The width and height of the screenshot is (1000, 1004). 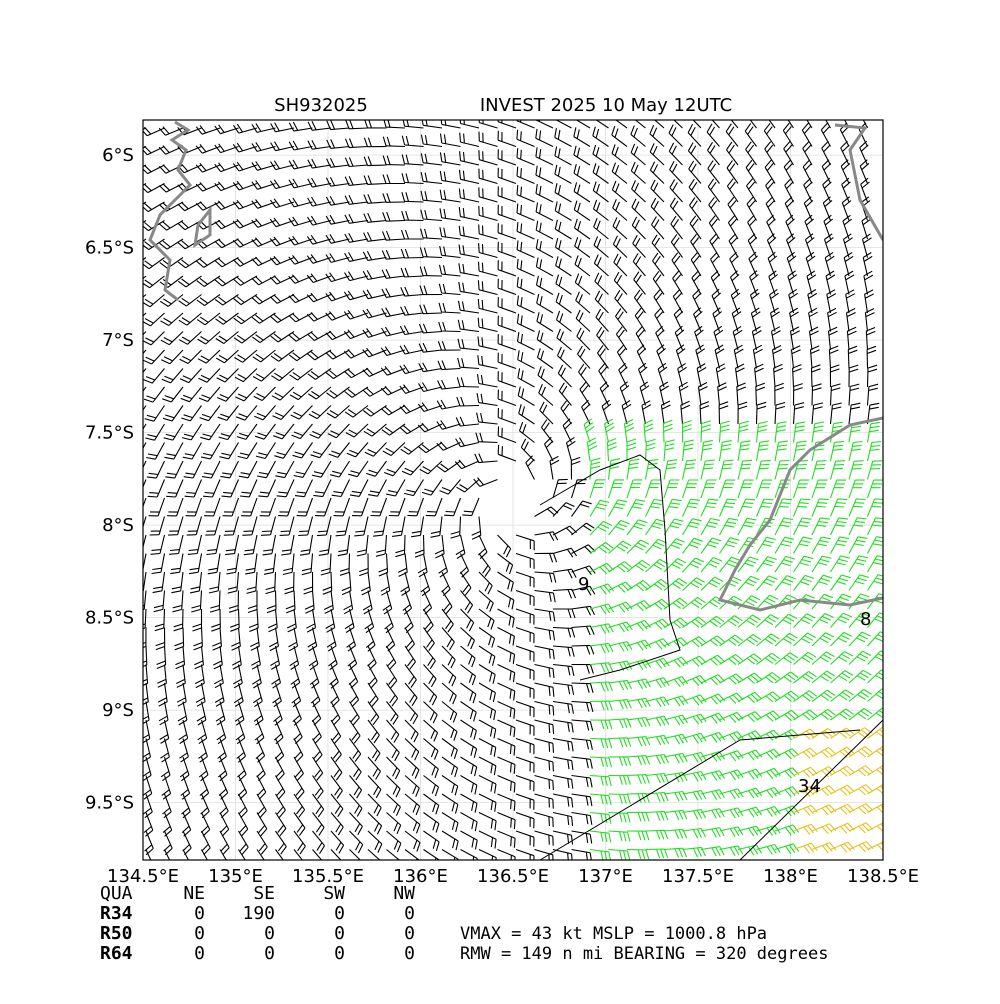 I want to click on y-tick-label: 9°S, so click(x=118, y=710).